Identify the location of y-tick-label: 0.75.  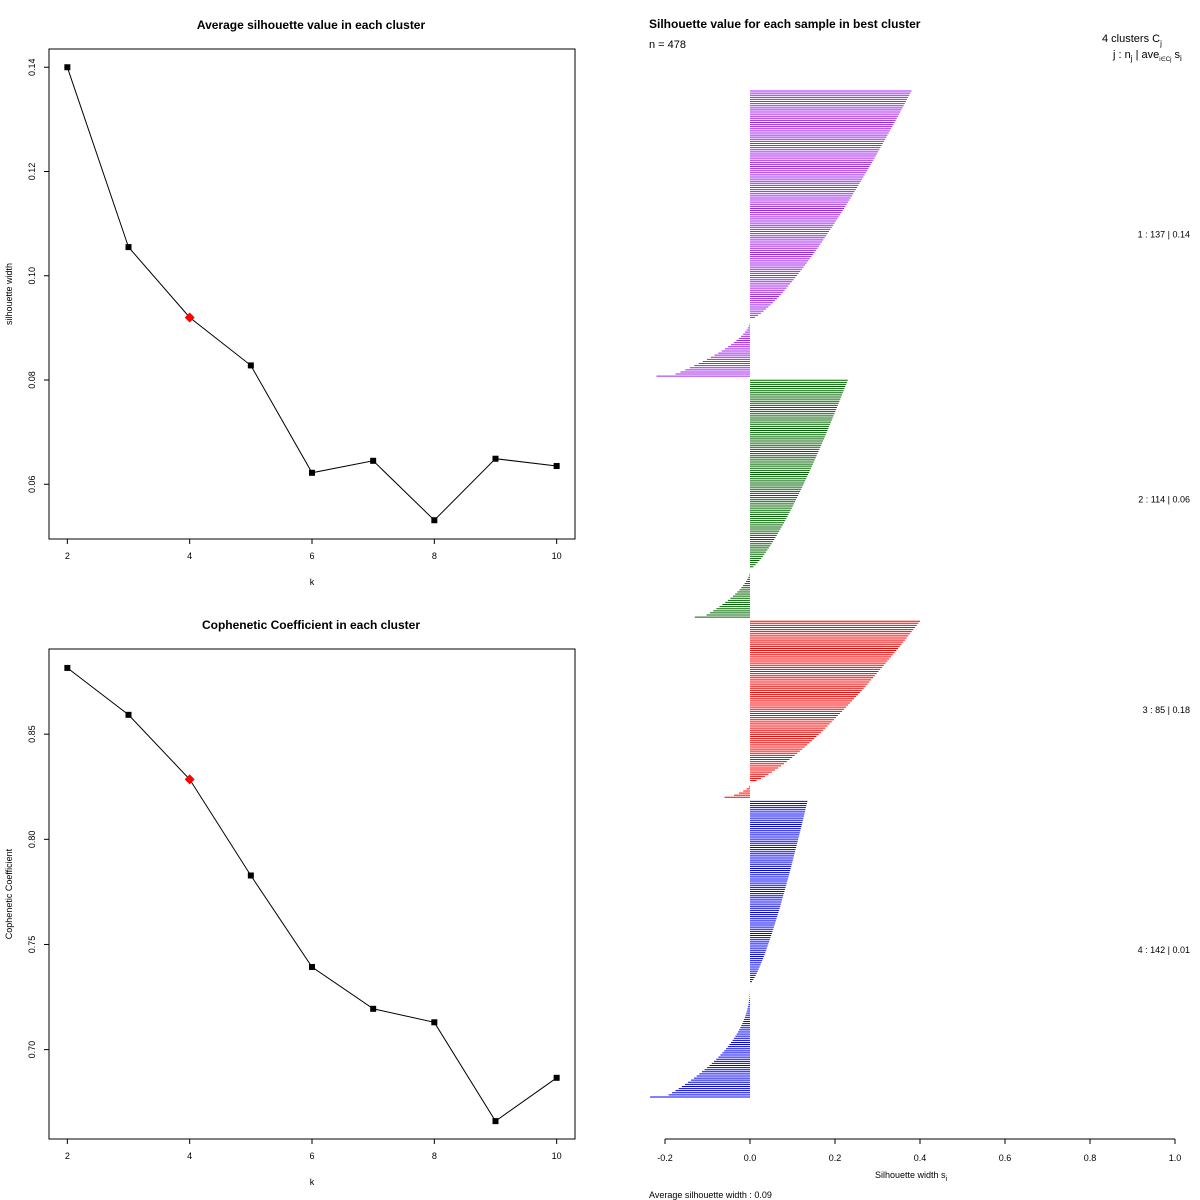
(32, 945).